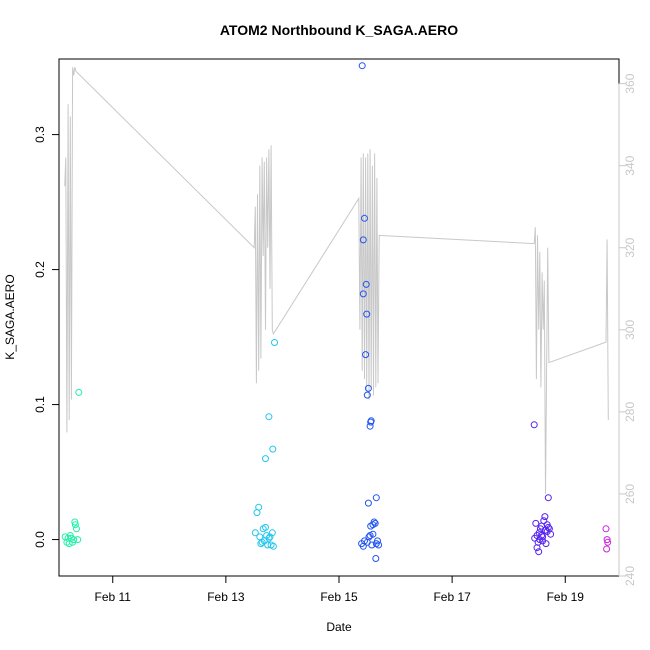 The height and width of the screenshot is (650, 650). What do you see at coordinates (40, 404) in the screenshot?
I see `y-tick-label: 0.1` at bounding box center [40, 404].